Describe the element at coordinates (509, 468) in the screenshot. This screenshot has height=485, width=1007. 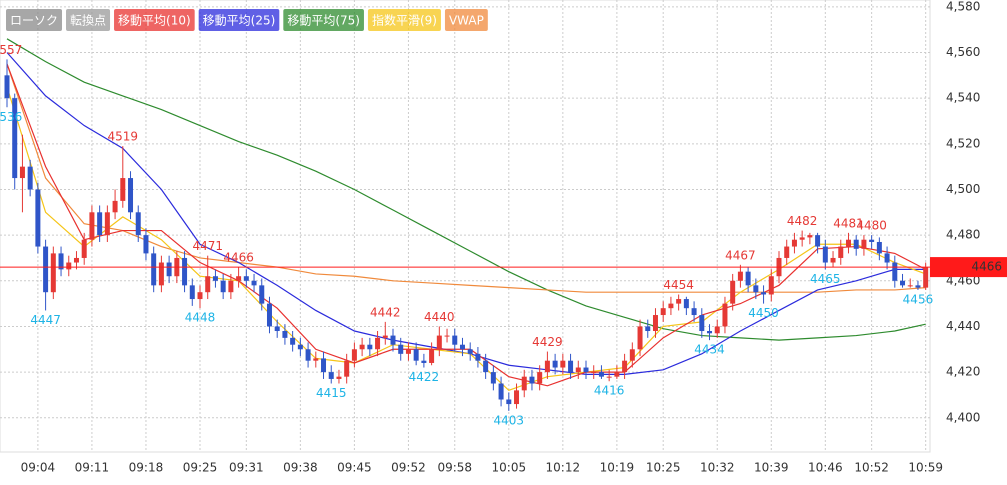
I see `x-tick-label: 10:05` at that location.